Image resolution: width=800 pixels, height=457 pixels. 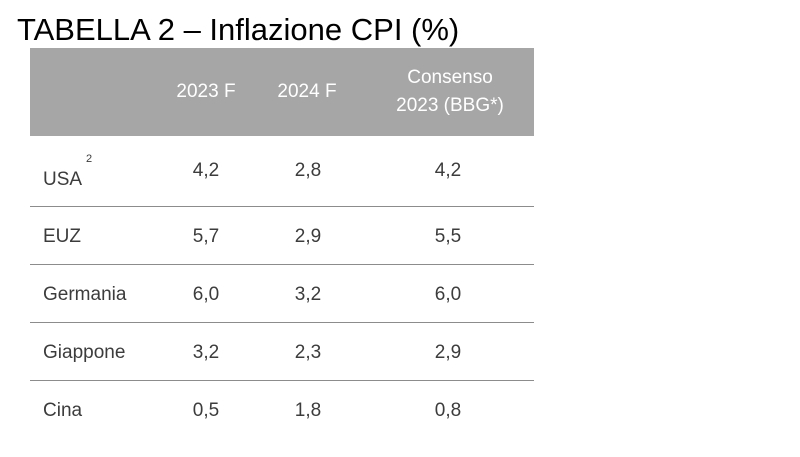 What do you see at coordinates (282, 352) in the screenshot?
I see `table-row-giappone: Giappone 3,2 2,3 2,9` at bounding box center [282, 352].